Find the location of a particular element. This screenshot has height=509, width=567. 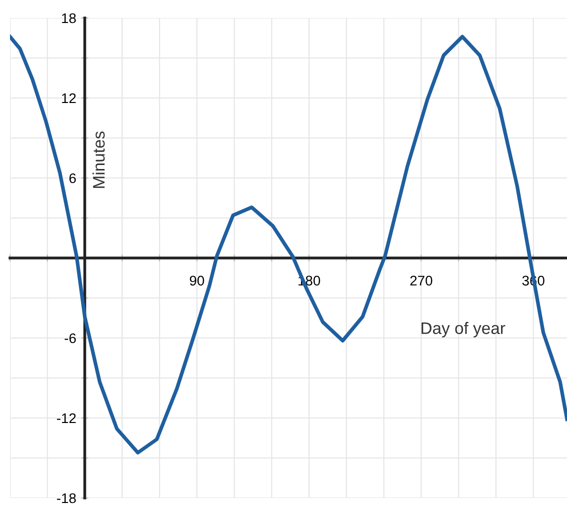

x-tick-label: 90 is located at coordinates (197, 281).